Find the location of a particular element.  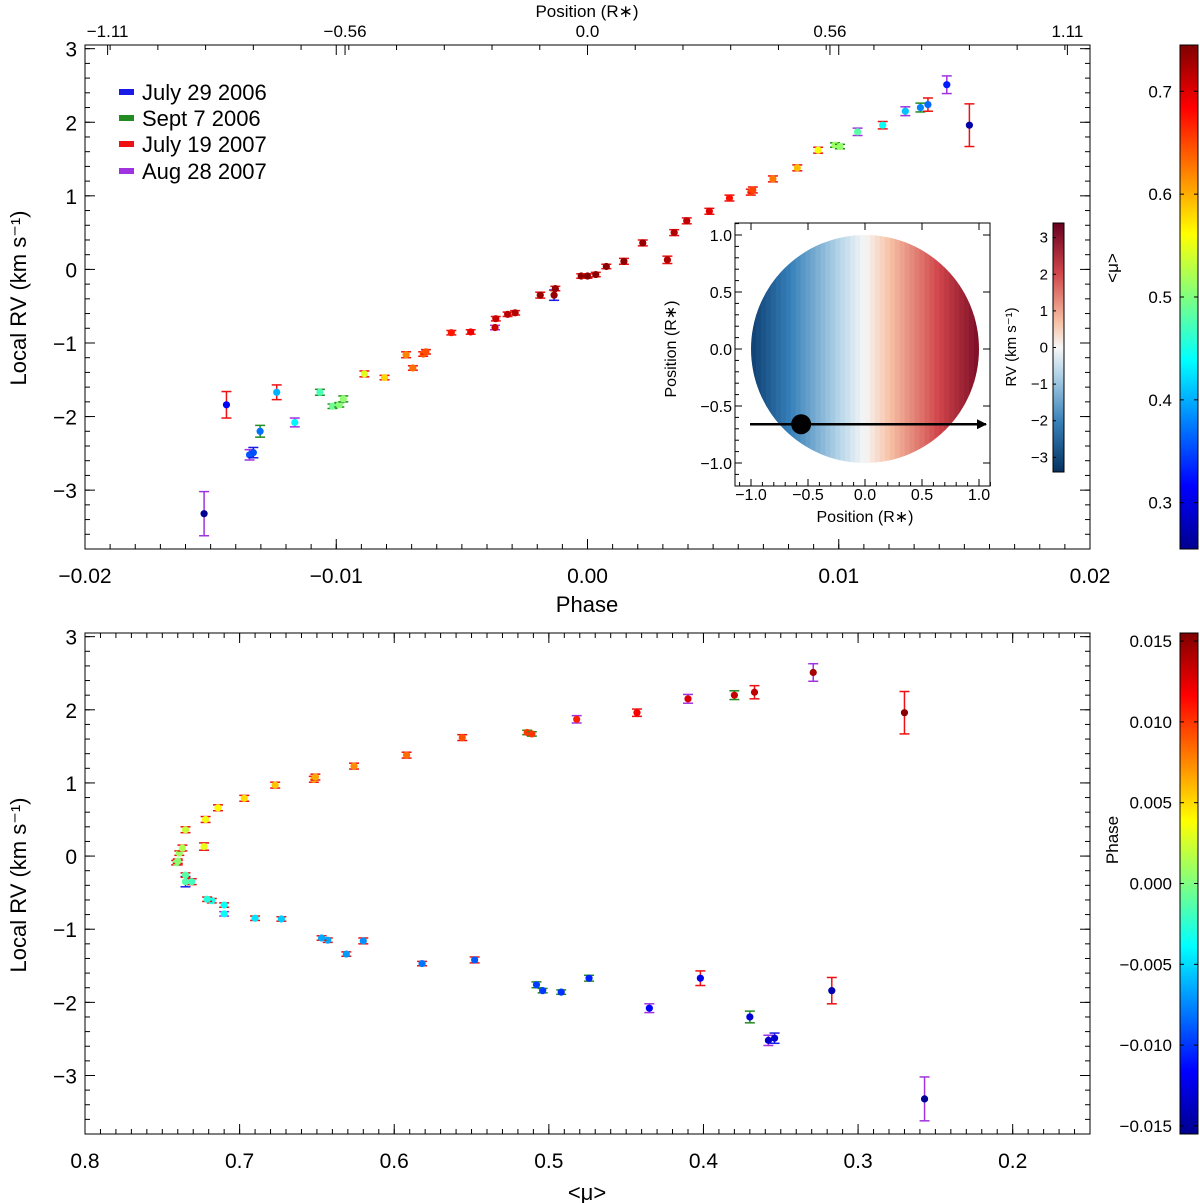

inset-x-tick-label: 0.0 is located at coordinates (865, 495).